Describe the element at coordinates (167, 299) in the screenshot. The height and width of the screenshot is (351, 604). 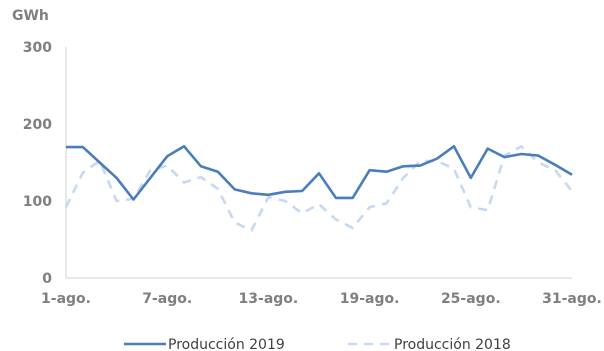
I see `x-tick-label: 7-ago.` at that location.